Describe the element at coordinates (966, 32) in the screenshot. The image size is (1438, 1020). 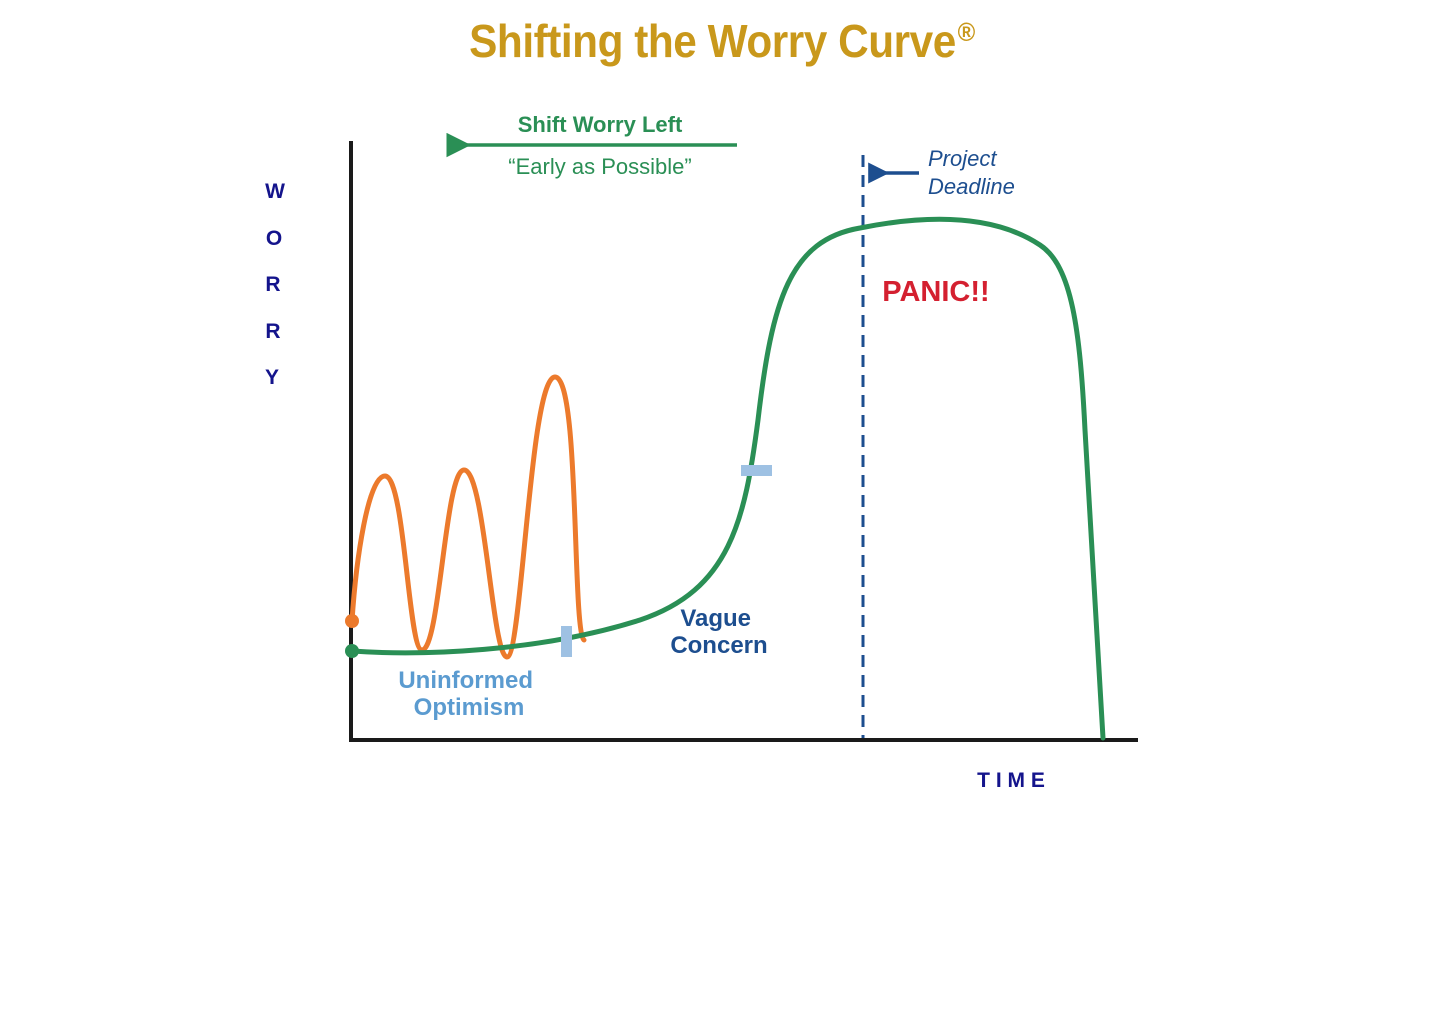
I see `registered-mark: ®` at that location.